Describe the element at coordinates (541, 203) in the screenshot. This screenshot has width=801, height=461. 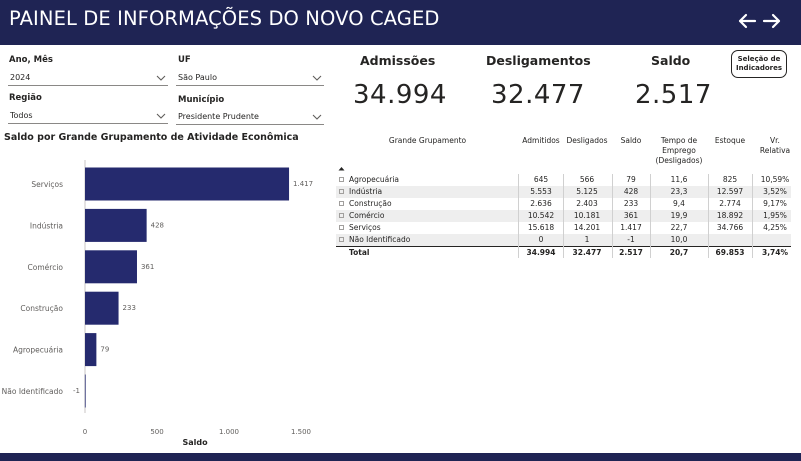
I see `row-admitidos-cell: 2.636` at that location.